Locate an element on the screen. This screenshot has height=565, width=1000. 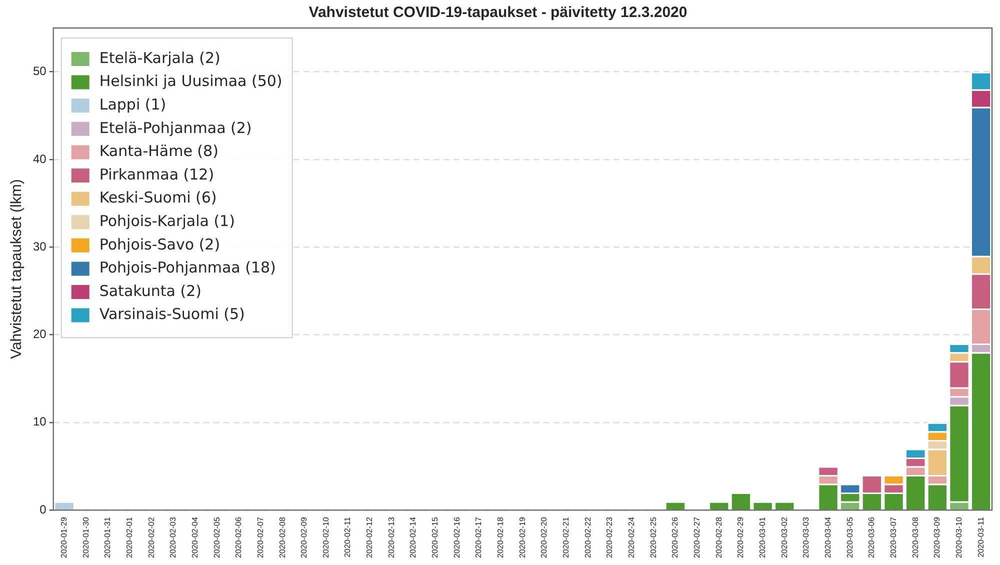
x-tick-label: 2020-02-01 is located at coordinates (129, 537).